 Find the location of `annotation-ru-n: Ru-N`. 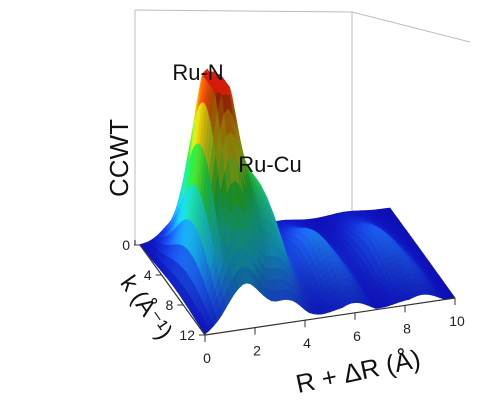

annotation-ru-n: Ru-N is located at coordinates (197, 72).